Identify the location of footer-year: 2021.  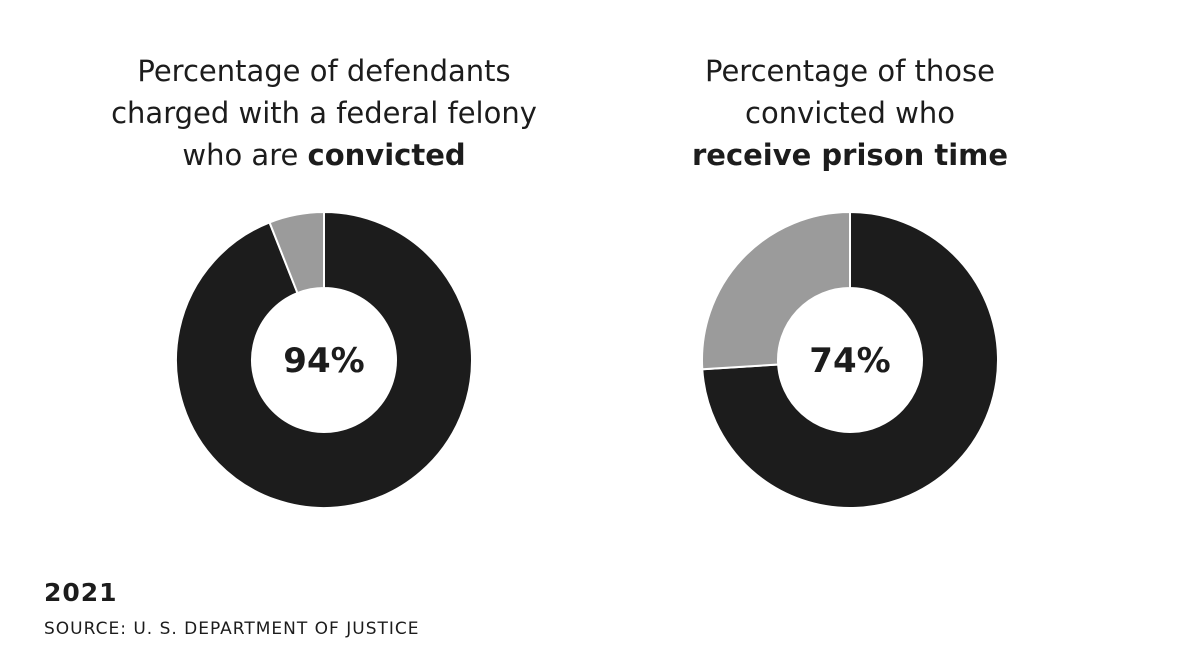
(81, 592).